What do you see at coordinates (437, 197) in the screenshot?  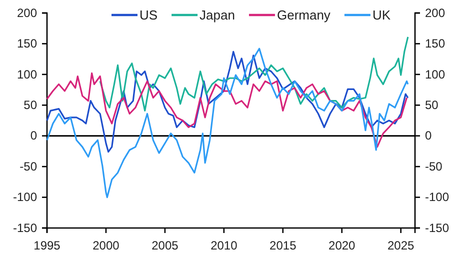 I see `y2-tick-label: -100` at bounding box center [437, 197].